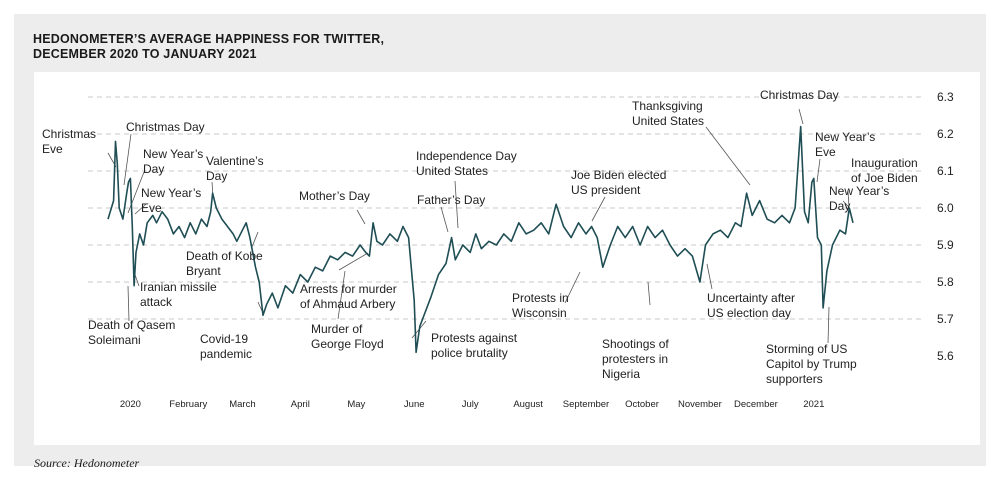 The width and height of the screenshot is (1000, 493). I want to click on source-note: Source: Hedonometer, so click(87, 463).